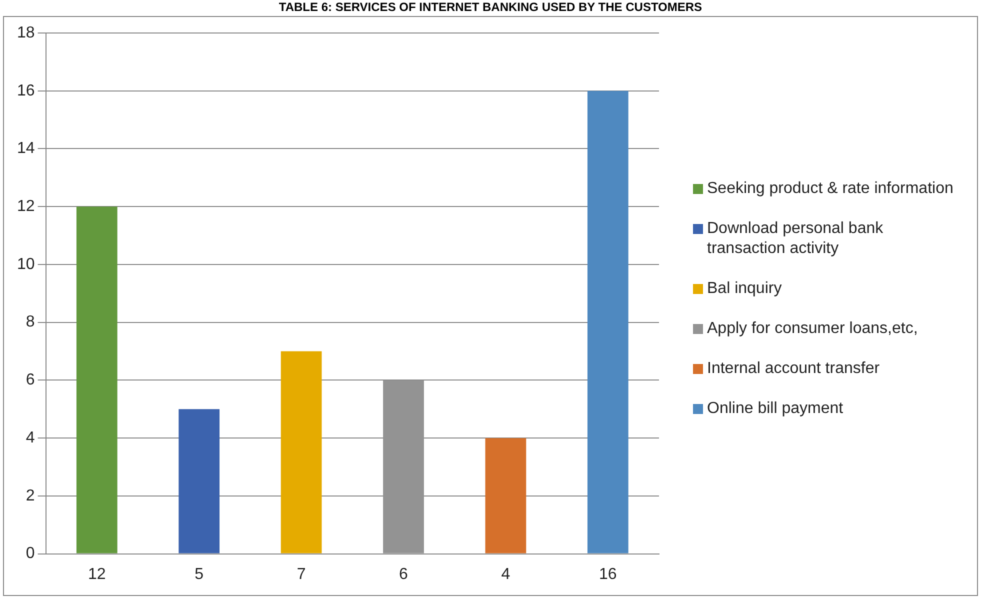 This screenshot has width=981, height=598. Describe the element at coordinates (793, 369) in the screenshot. I see `legend-label: Internal account transfer` at that location.